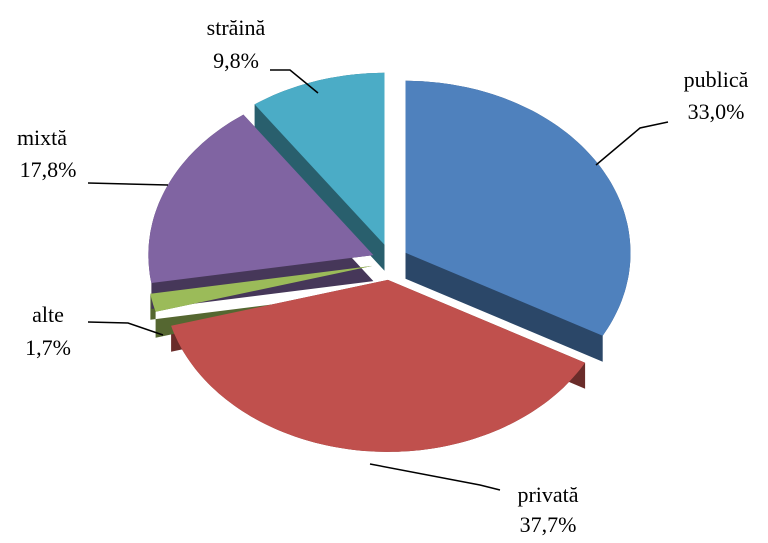  I want to click on slice-value-label: 17,8%, so click(48, 169).